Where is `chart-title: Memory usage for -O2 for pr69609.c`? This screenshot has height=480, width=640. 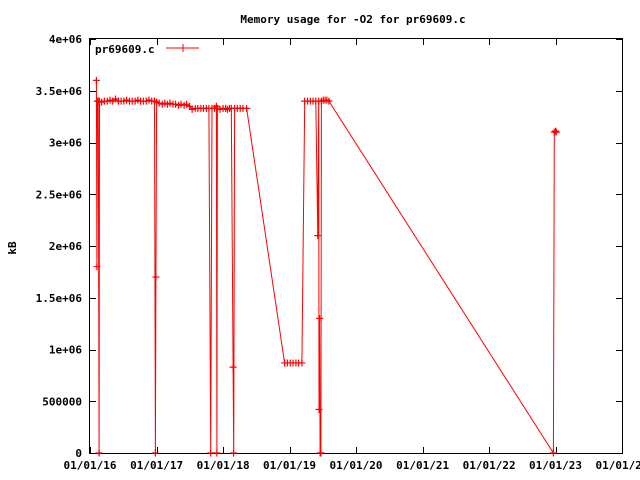 chart-title: Memory usage for -O2 for pr69609.c is located at coordinates (352, 19).